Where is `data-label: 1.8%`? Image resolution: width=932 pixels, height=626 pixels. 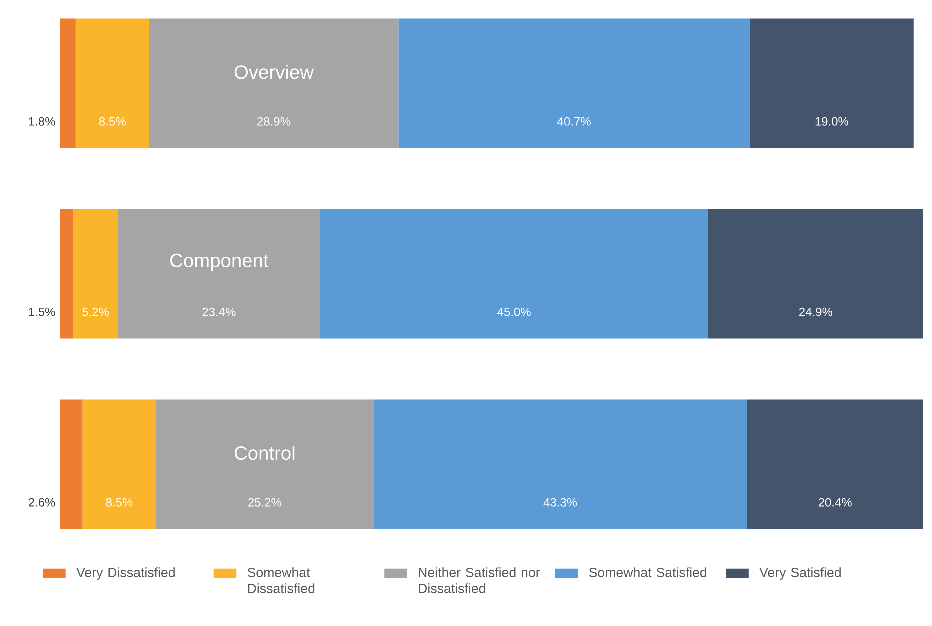
data-label: 1.8% is located at coordinates (42, 121).